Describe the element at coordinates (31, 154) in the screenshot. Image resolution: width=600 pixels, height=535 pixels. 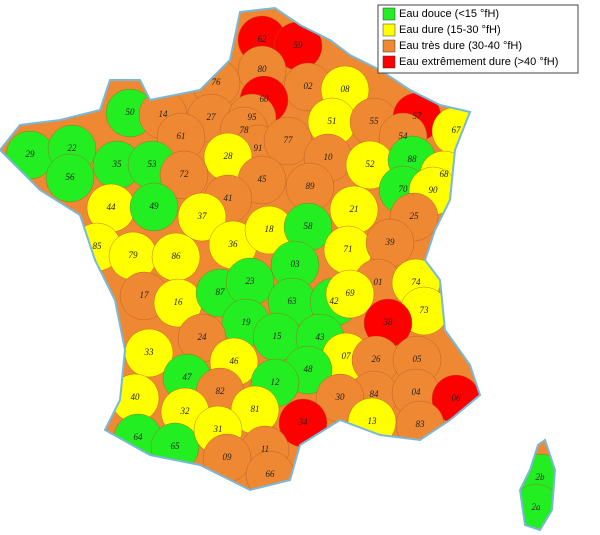
I see `department-code: 29` at that location.